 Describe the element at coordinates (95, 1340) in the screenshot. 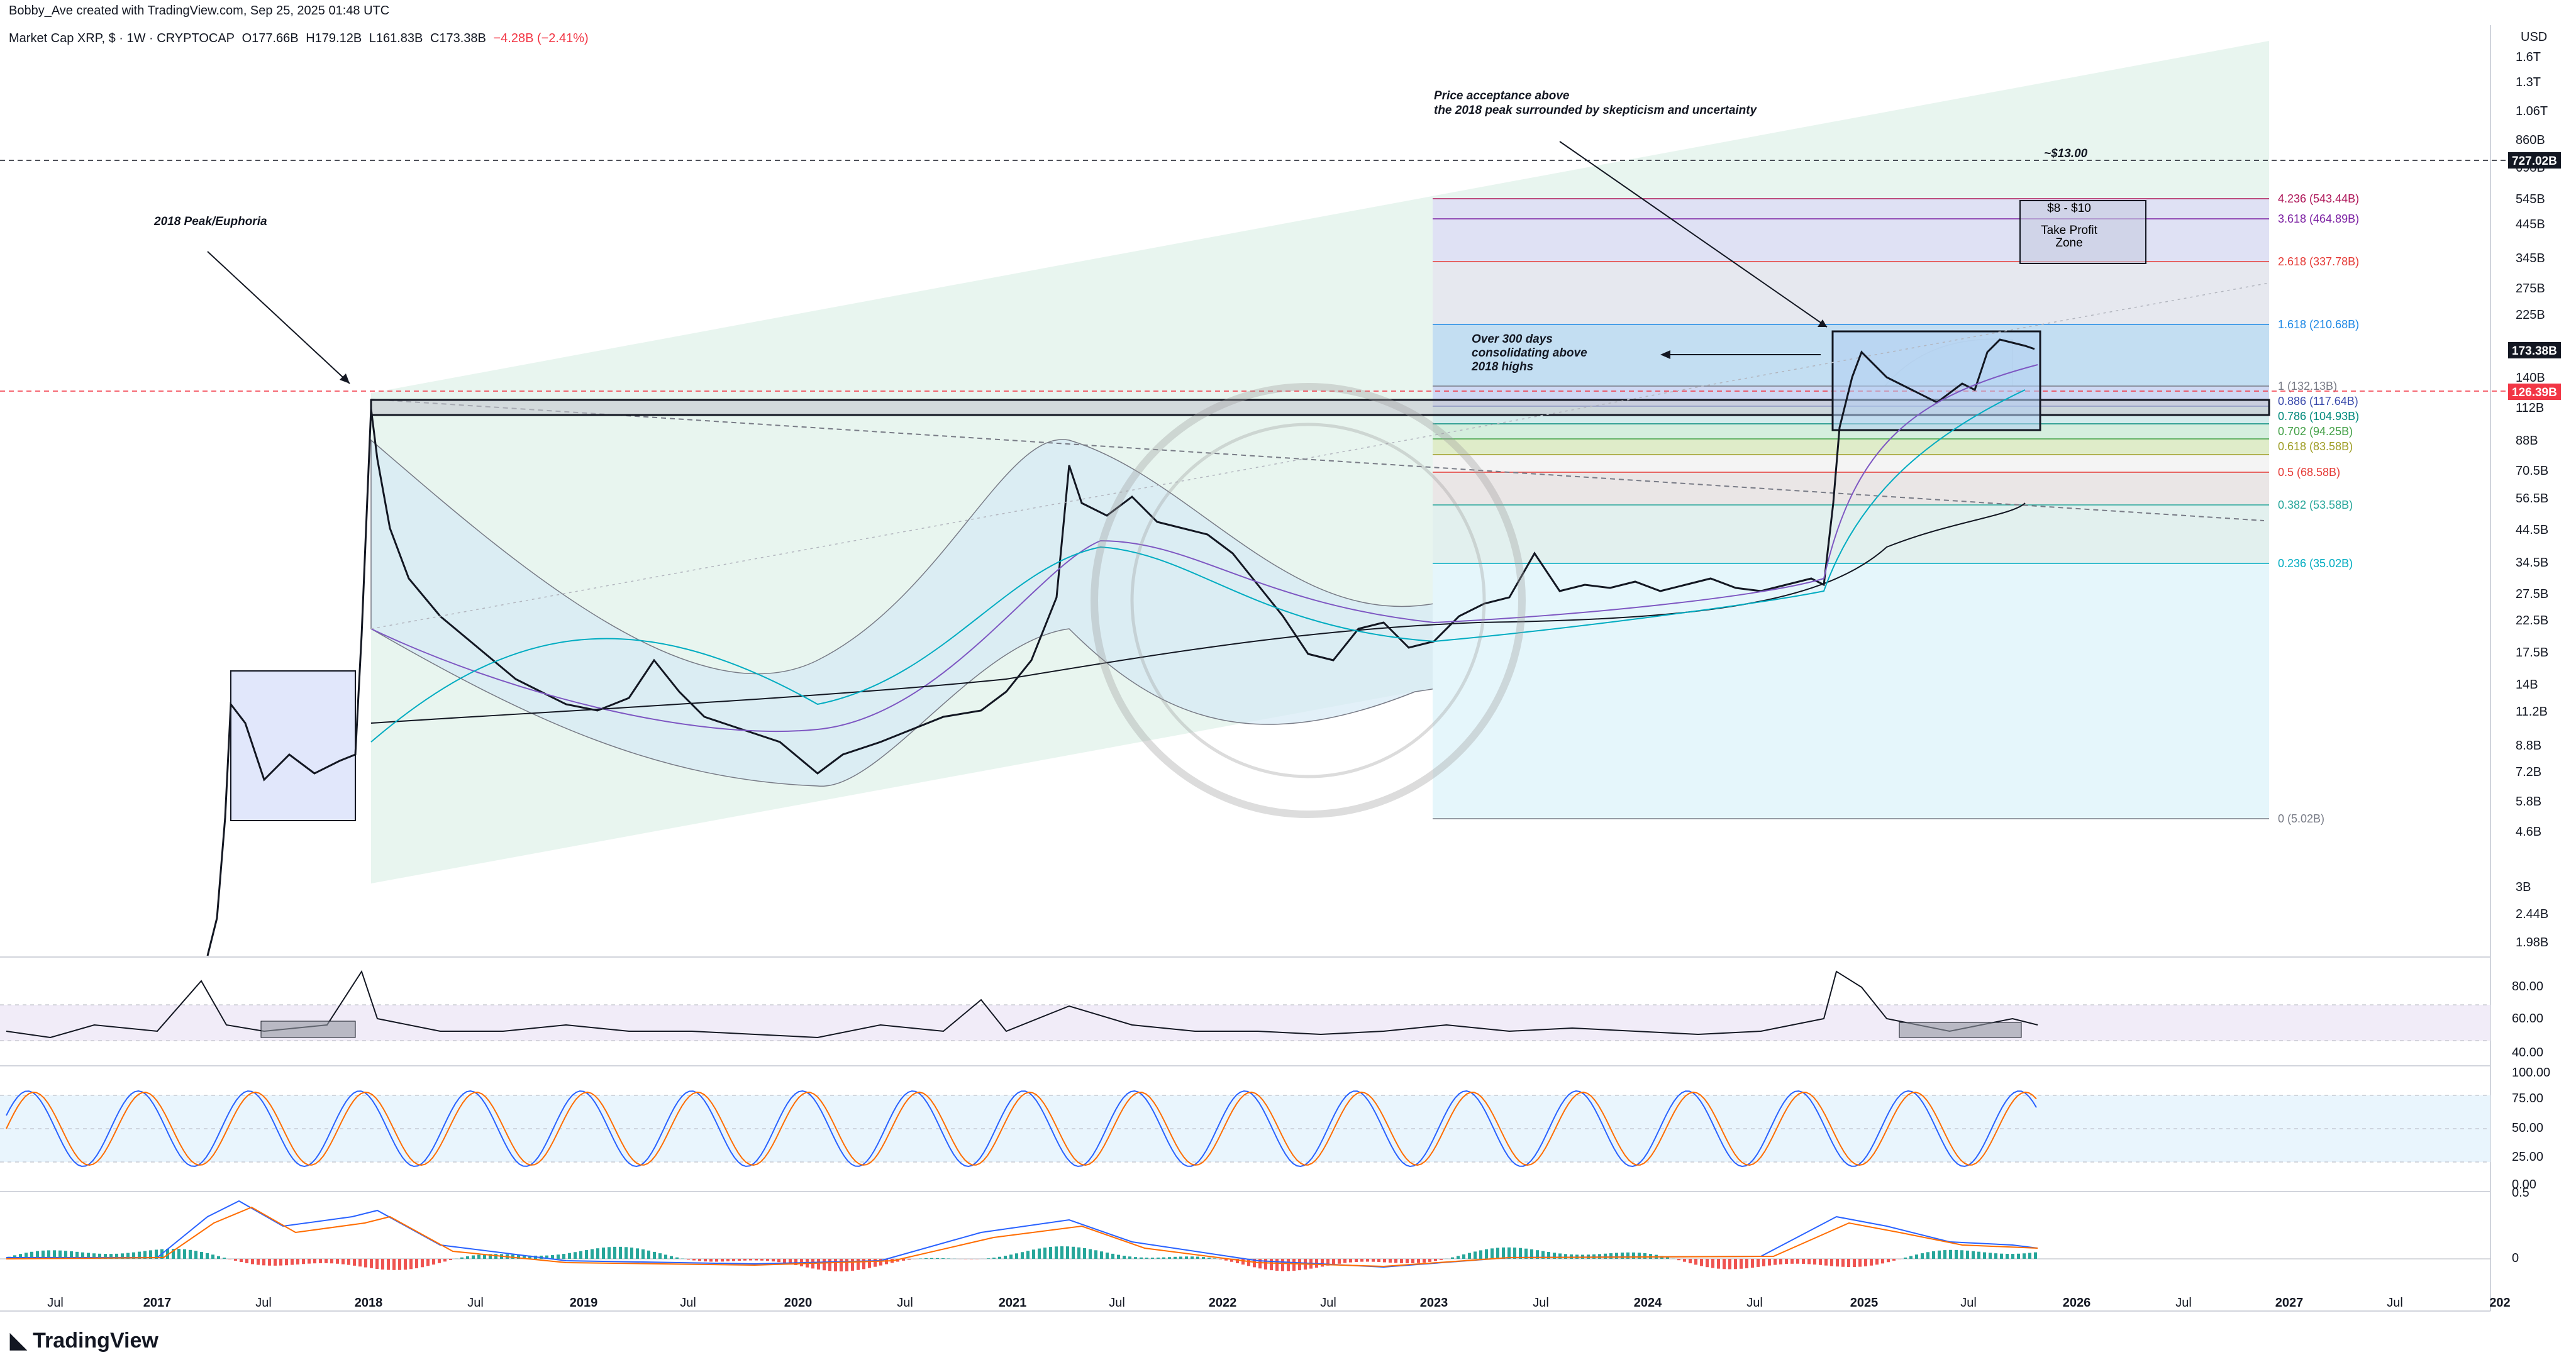

I see `tradingview-logo-text: TradingView` at that location.